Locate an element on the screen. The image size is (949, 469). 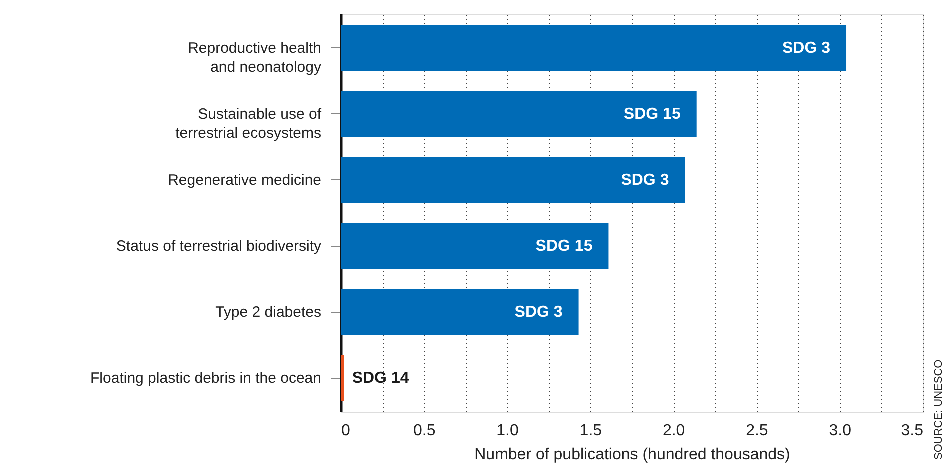
x-tick-label: 2.0 is located at coordinates (674, 431).